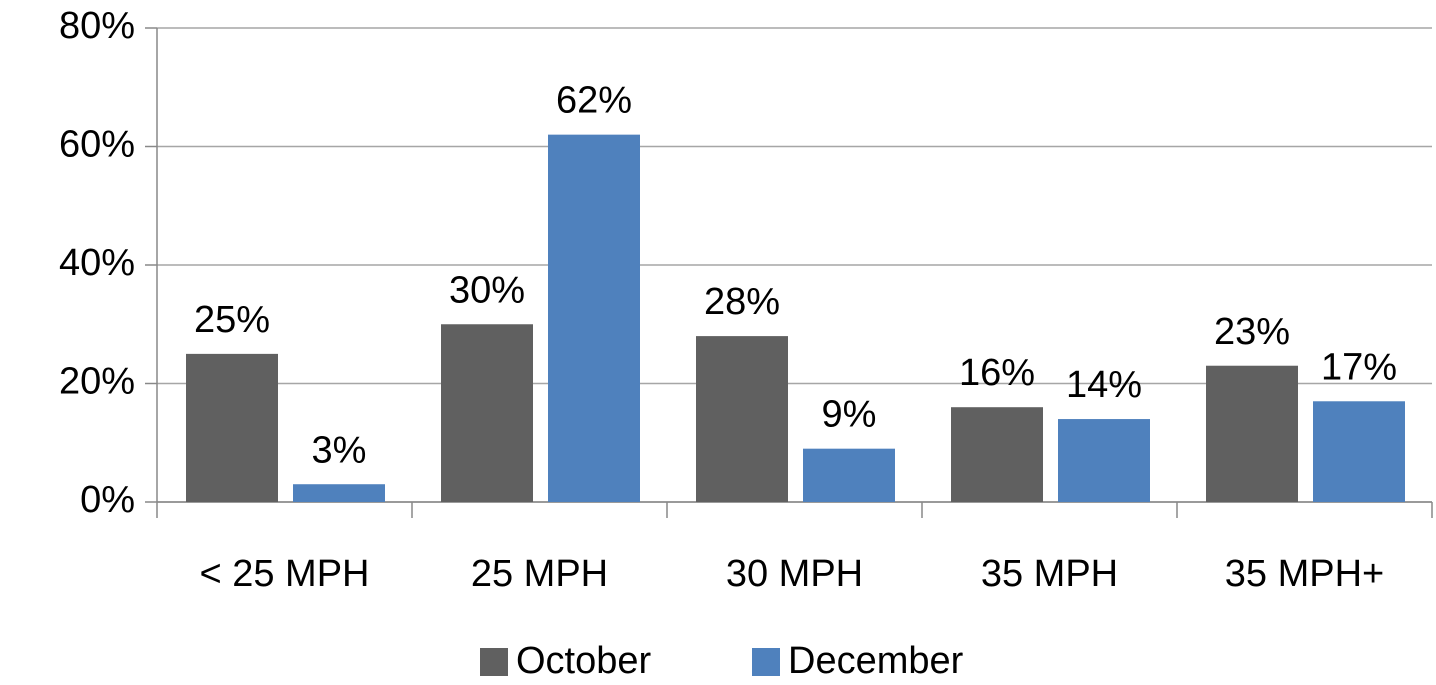 The width and height of the screenshot is (1436, 685). What do you see at coordinates (594, 101) in the screenshot?
I see `value-label: 62%` at bounding box center [594, 101].